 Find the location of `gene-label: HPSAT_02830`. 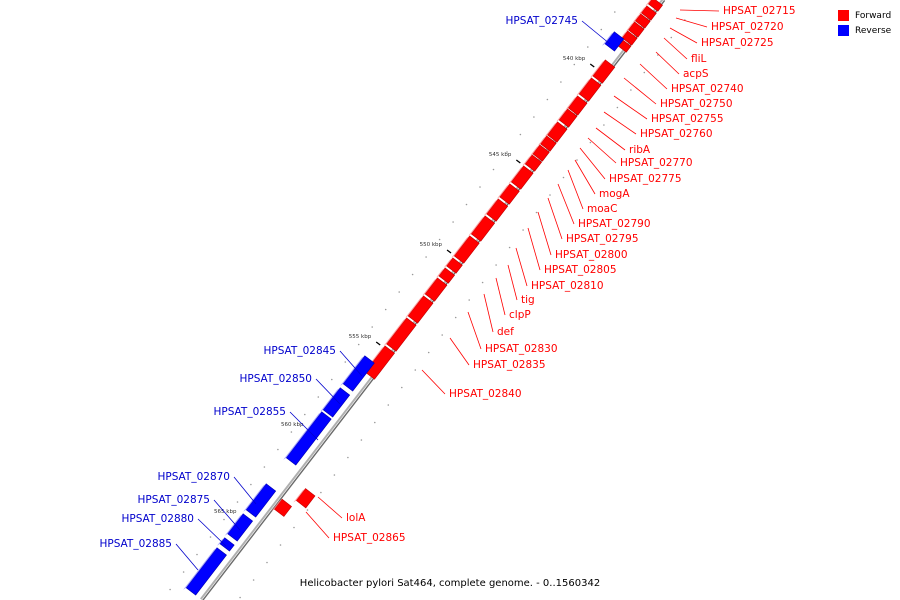

gene-label: HPSAT_02830 is located at coordinates (521, 349).